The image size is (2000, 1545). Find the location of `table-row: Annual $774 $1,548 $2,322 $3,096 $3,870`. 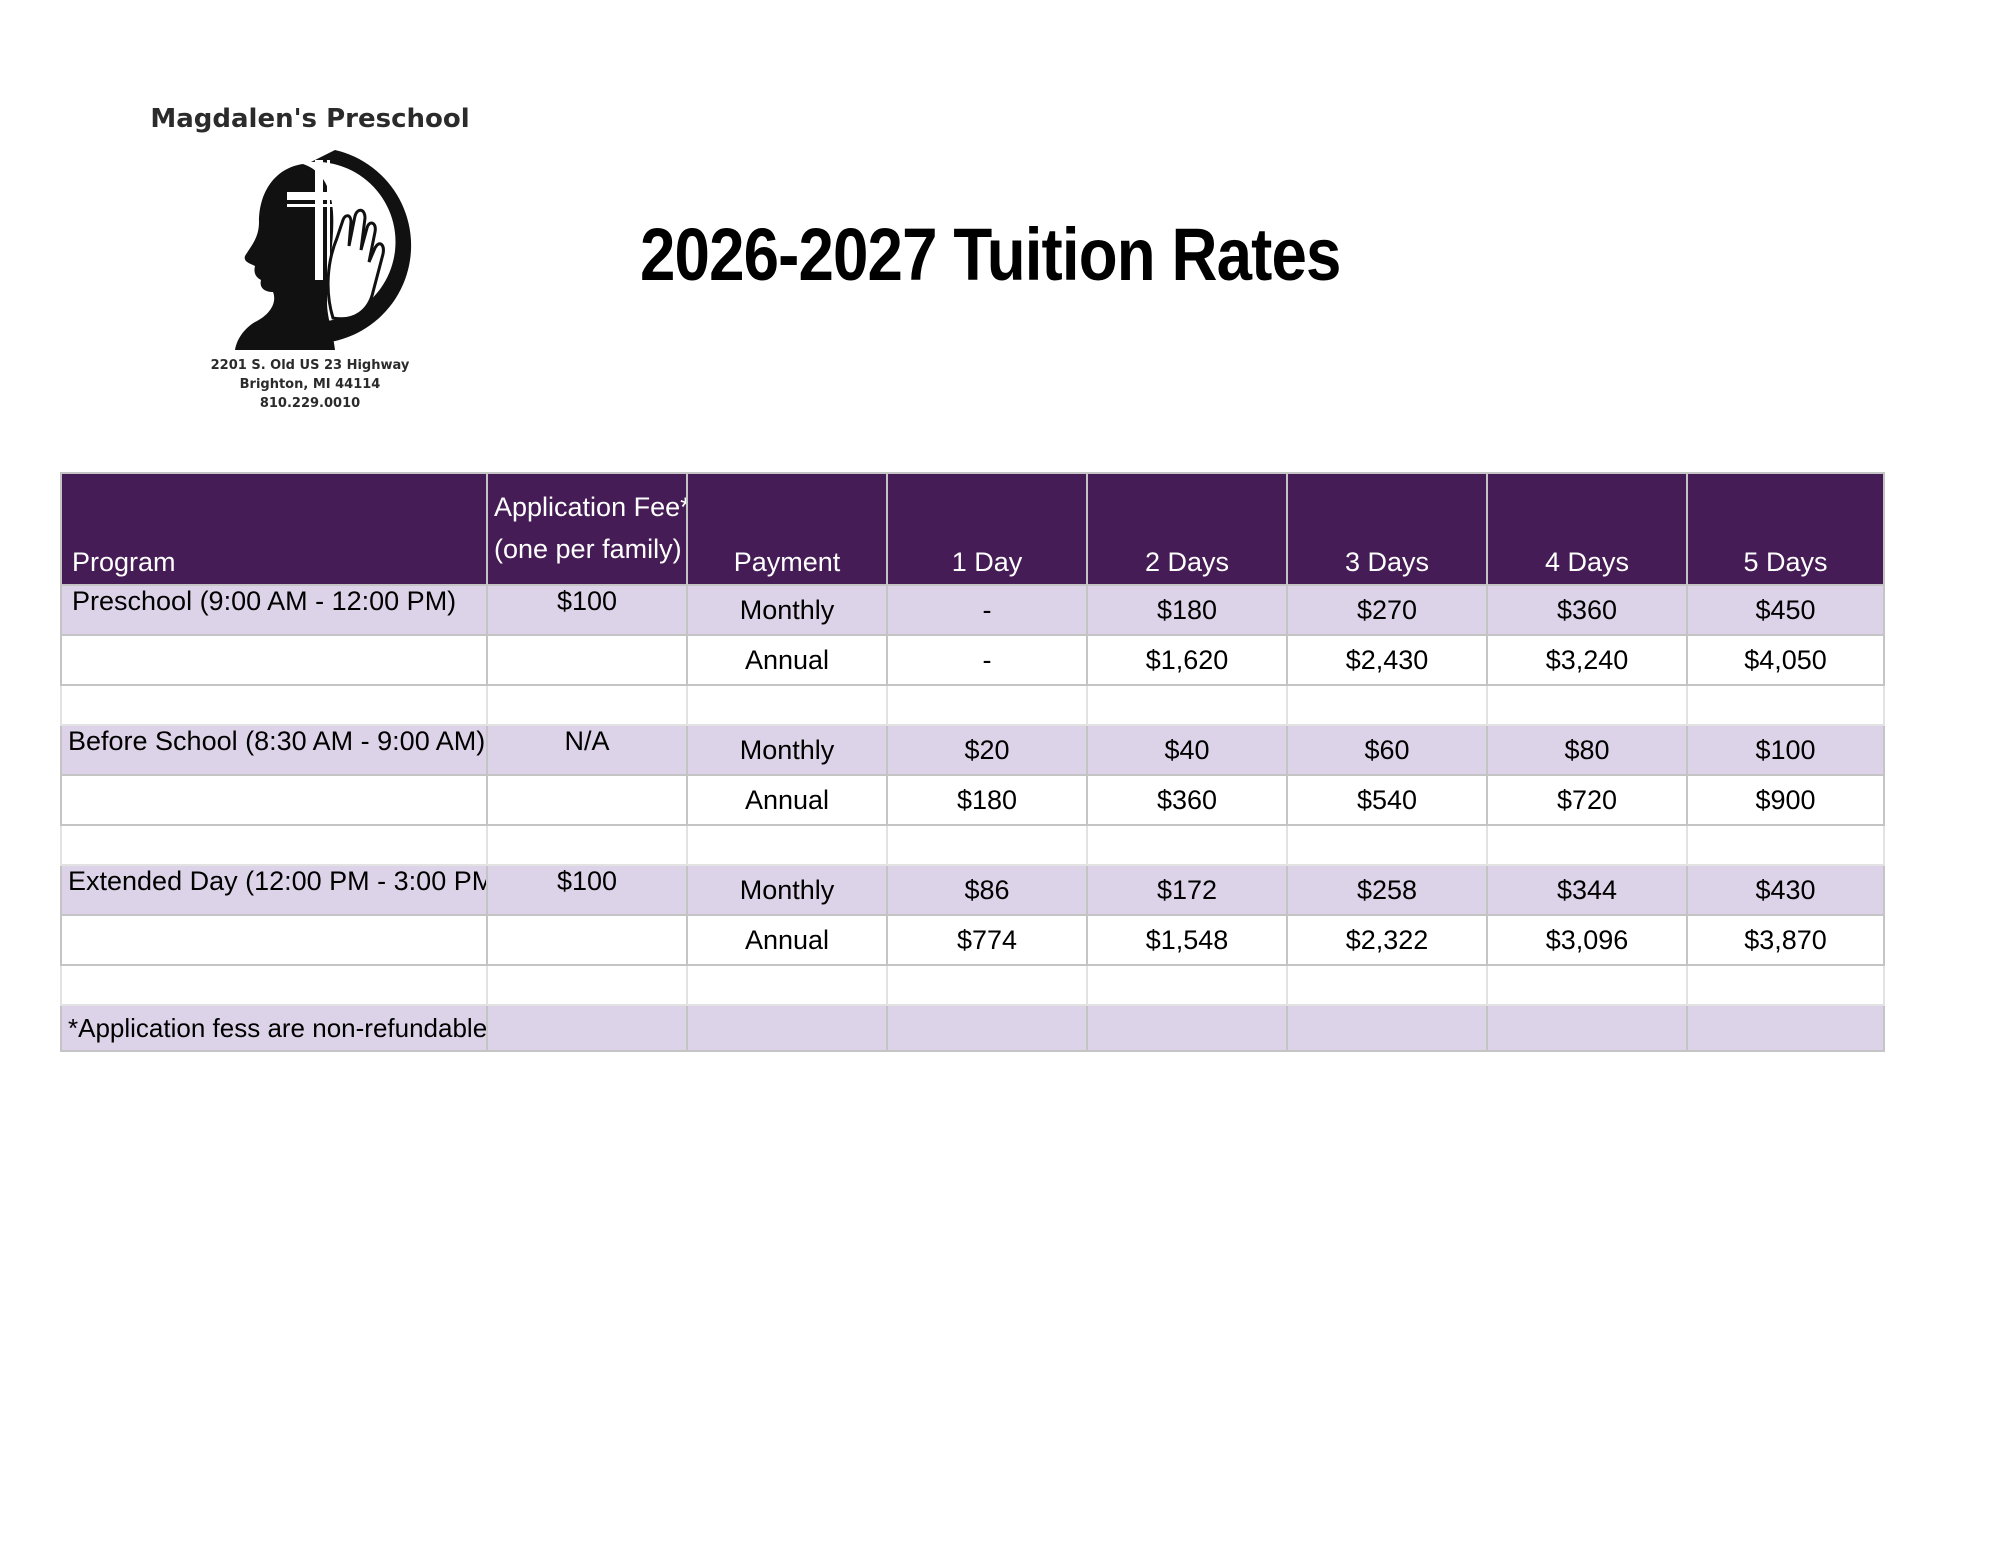

table-row: Annual $774 $1,548 $2,322 $3,096 $3,870 is located at coordinates (972, 940).